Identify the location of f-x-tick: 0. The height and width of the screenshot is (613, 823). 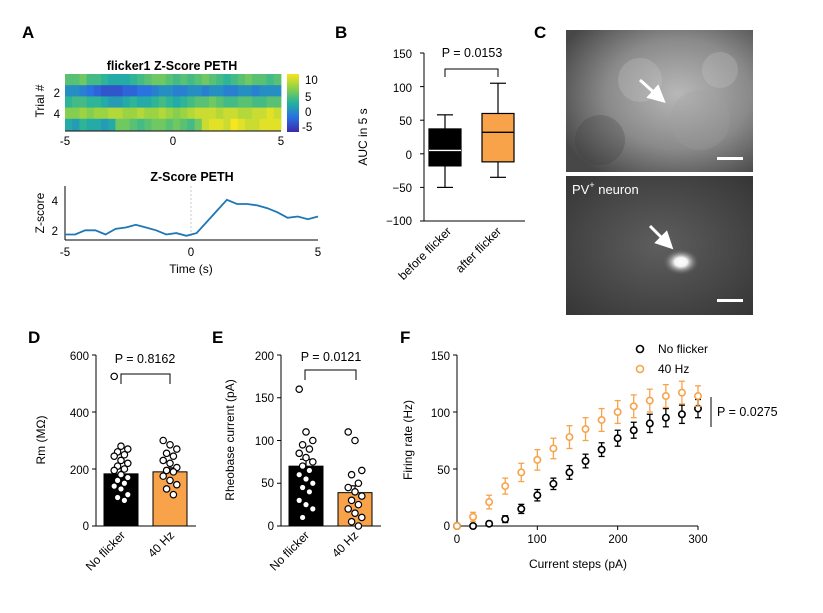
(457, 540).